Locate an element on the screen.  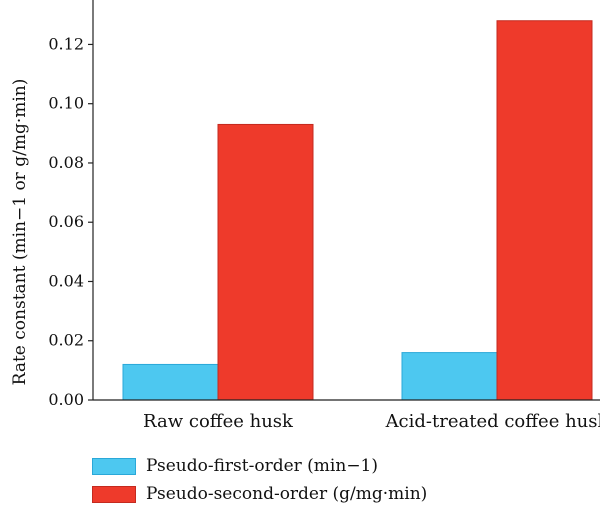
y-axis-title: Rate constant (min−1 or g/mg·min) is located at coordinates (20, 232).